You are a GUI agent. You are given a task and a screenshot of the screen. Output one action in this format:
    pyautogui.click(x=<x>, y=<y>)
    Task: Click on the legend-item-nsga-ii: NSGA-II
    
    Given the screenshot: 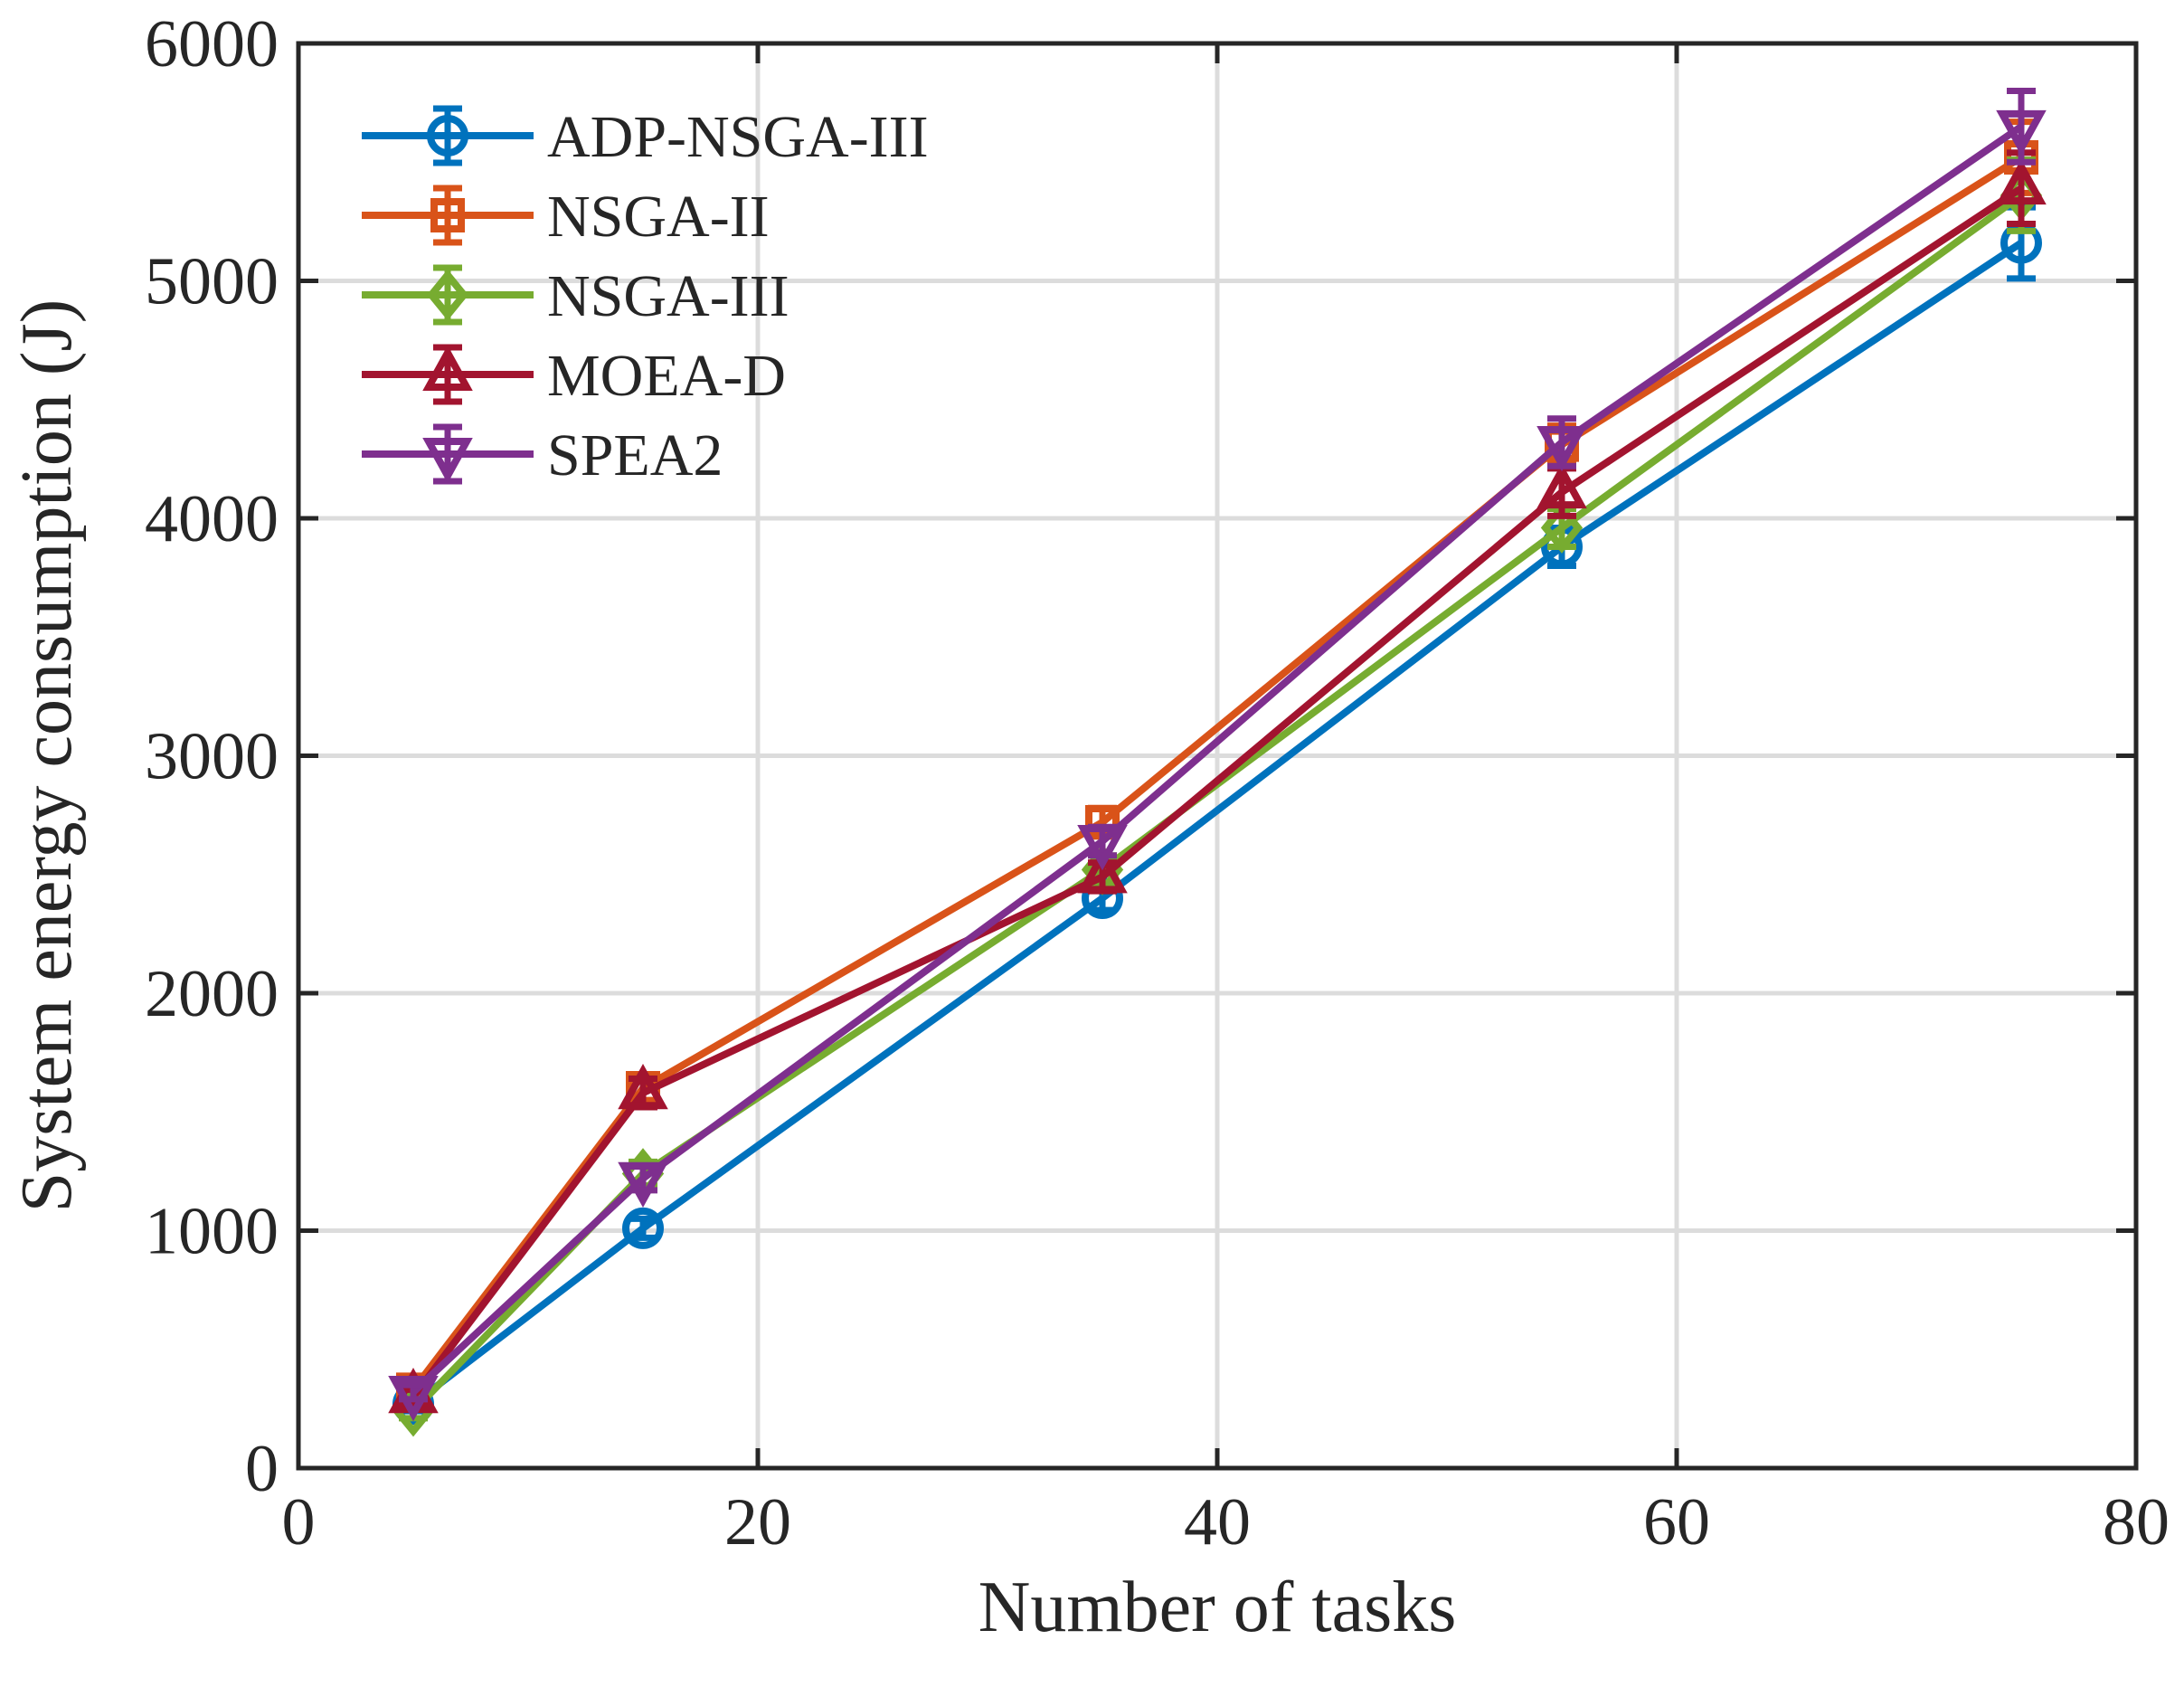 What is the action you would take?
    pyautogui.click(x=566, y=217)
    